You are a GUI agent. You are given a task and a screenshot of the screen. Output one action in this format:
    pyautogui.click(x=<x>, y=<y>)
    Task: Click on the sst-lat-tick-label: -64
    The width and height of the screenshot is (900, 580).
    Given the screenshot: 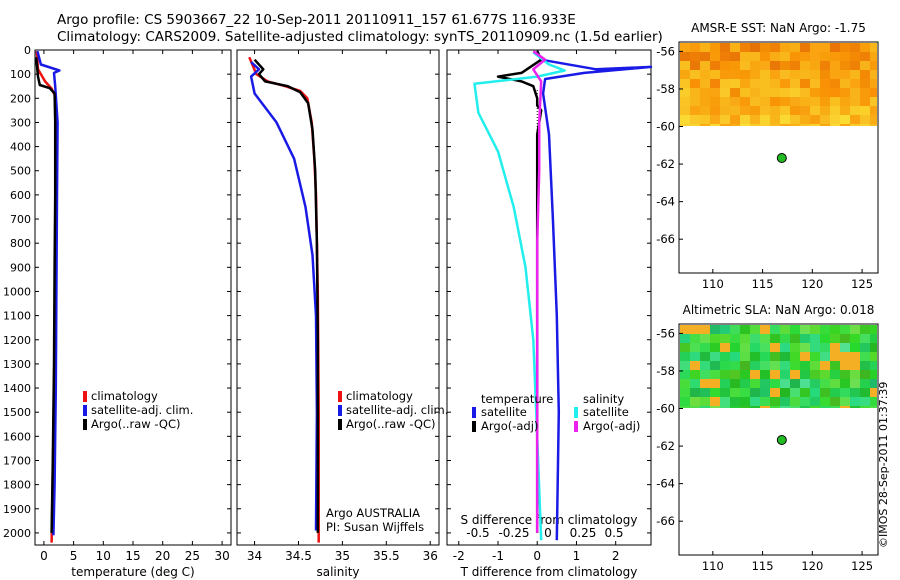 What is the action you would take?
    pyautogui.click(x=665, y=202)
    